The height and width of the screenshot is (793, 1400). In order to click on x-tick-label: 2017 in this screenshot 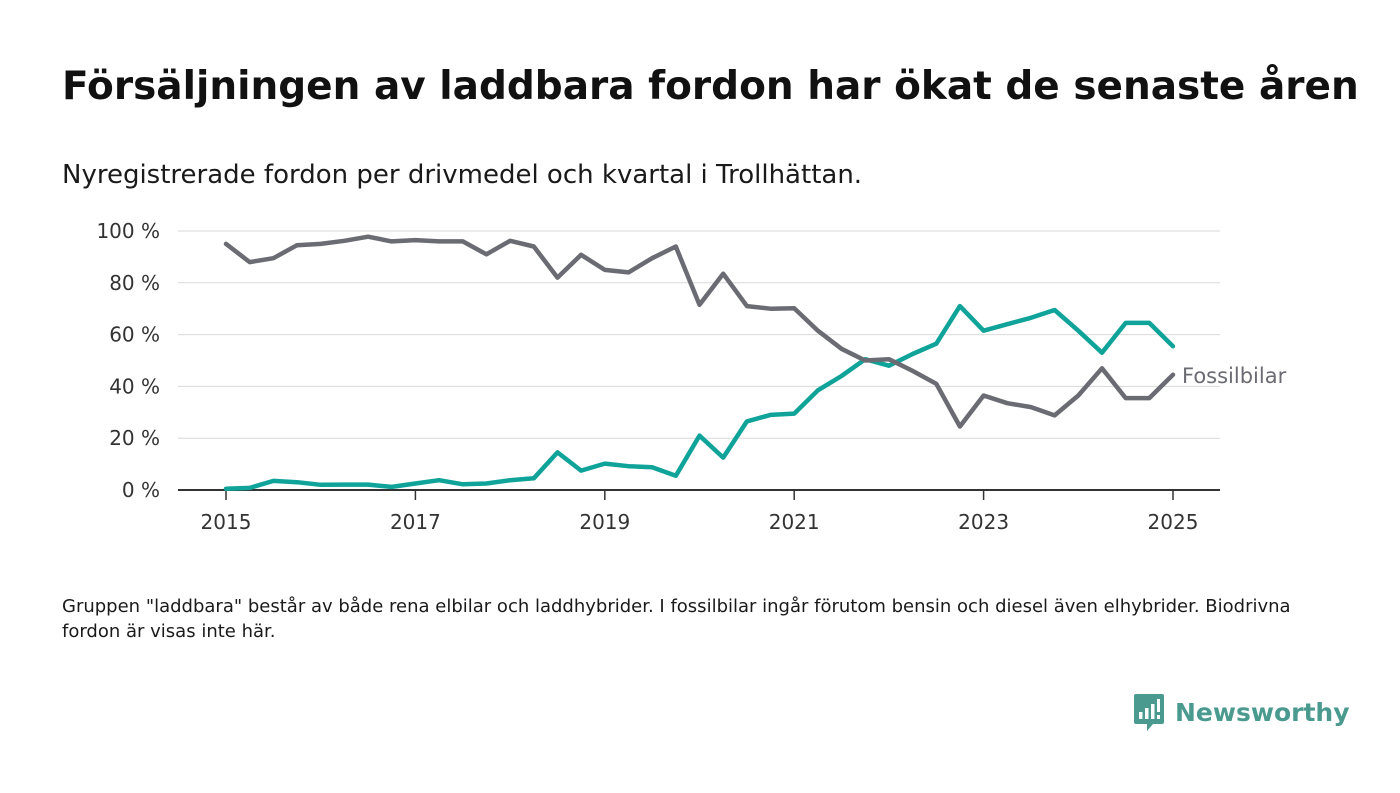, I will do `click(415, 522)`.